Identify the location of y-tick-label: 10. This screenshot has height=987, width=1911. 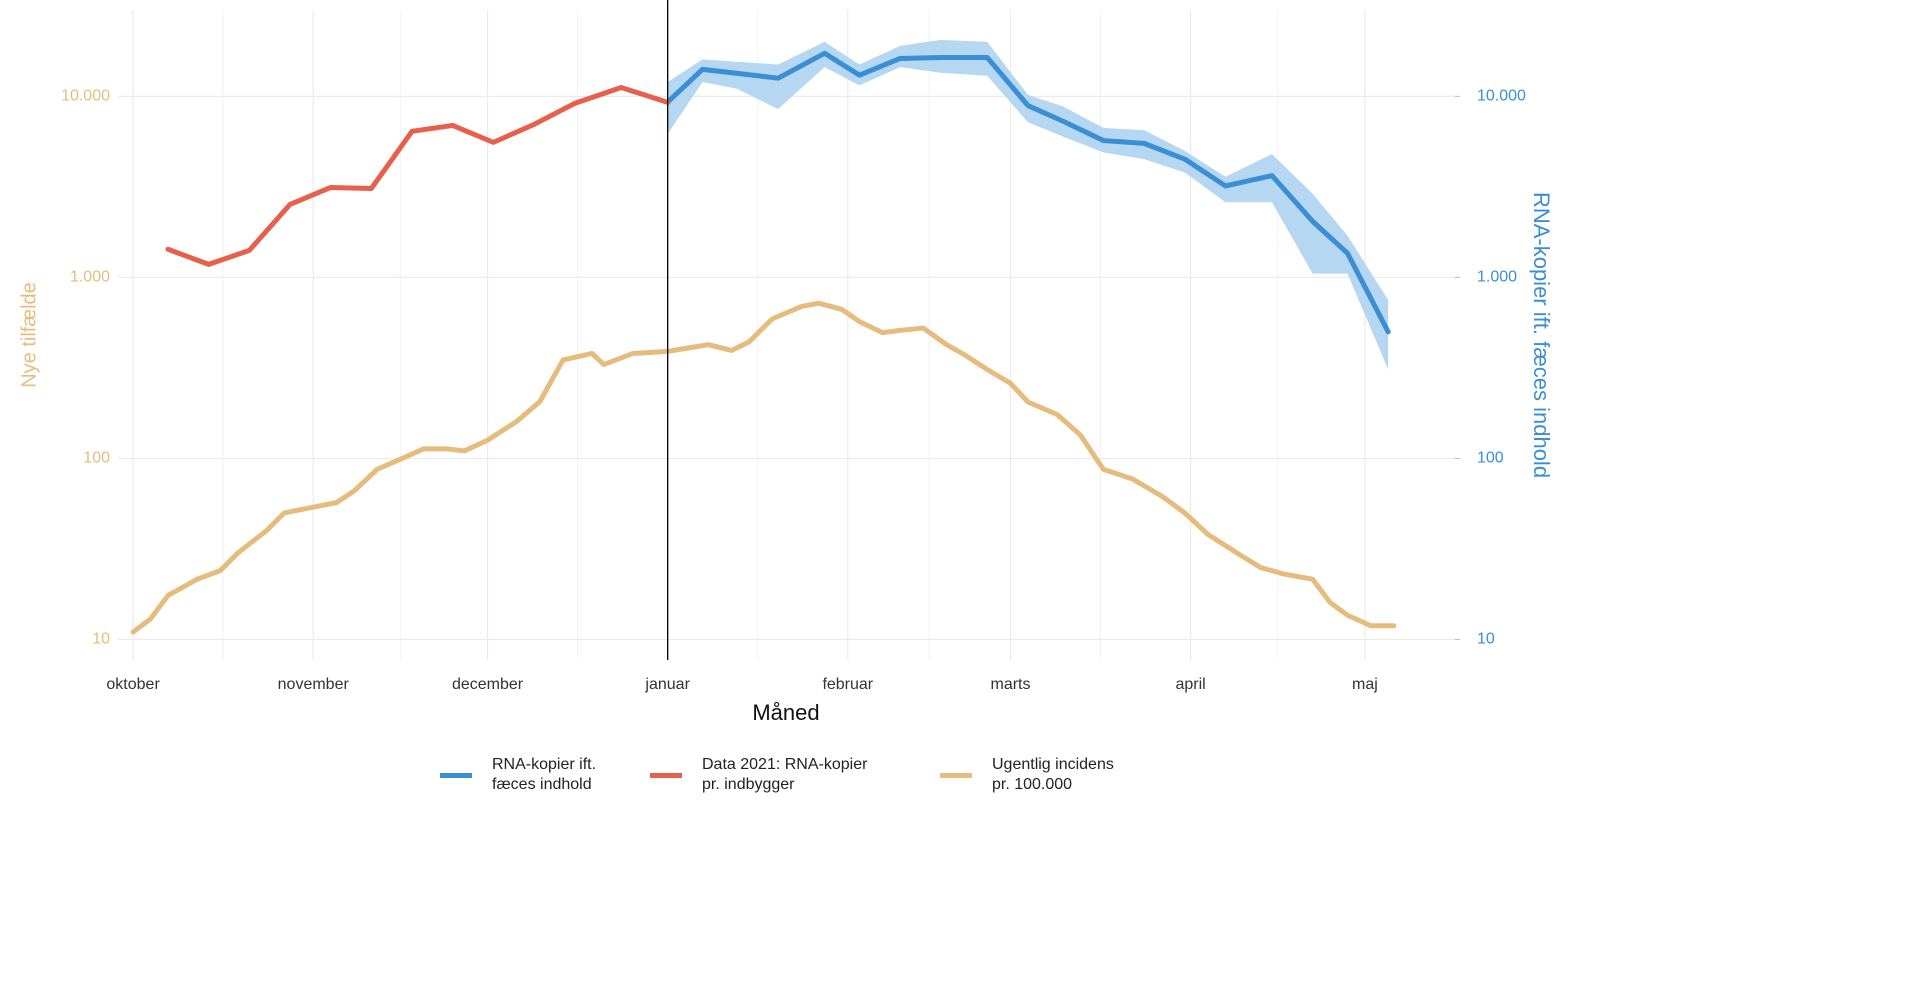
(101, 639).